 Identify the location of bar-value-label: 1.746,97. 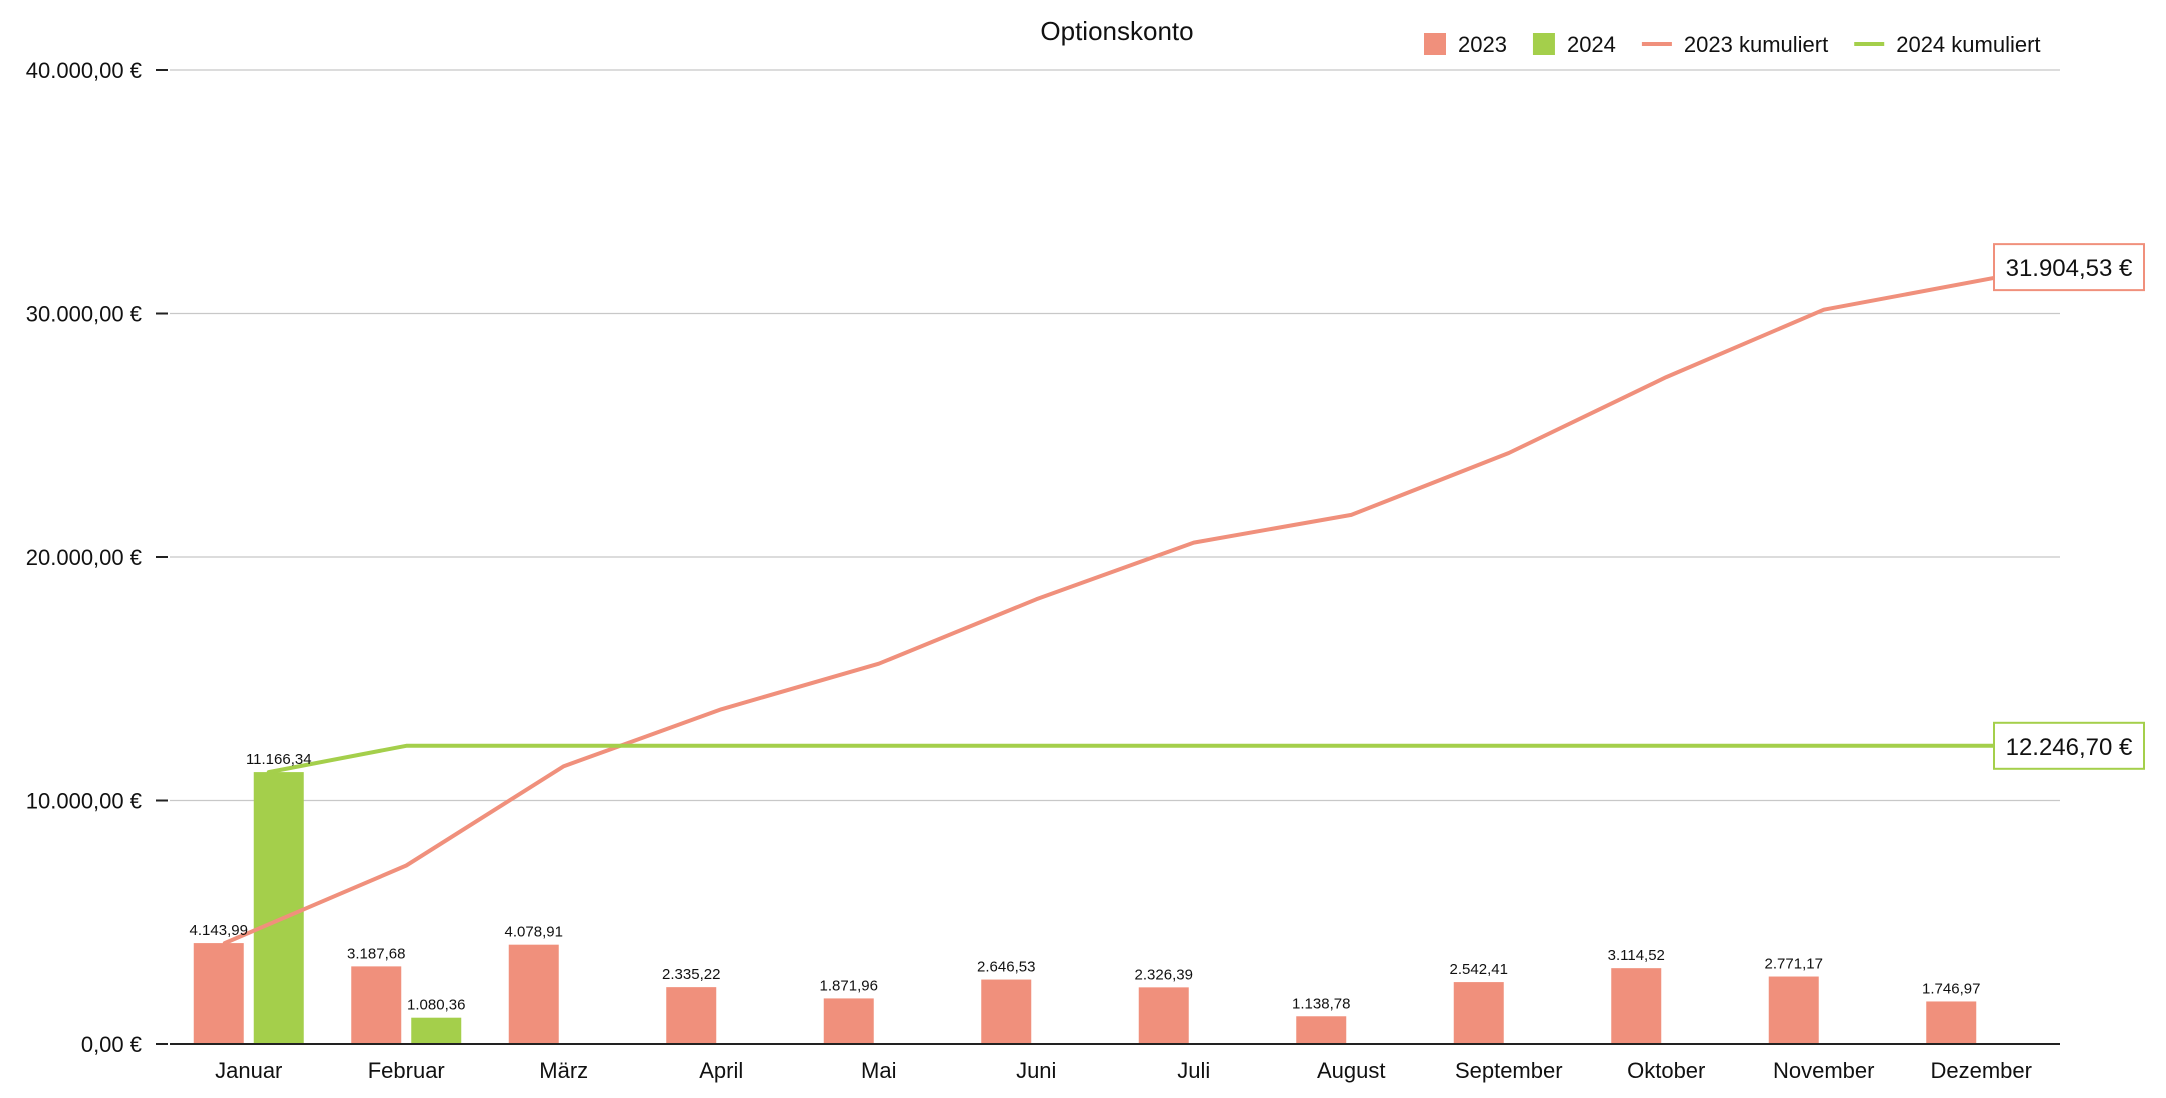
(1951, 988).